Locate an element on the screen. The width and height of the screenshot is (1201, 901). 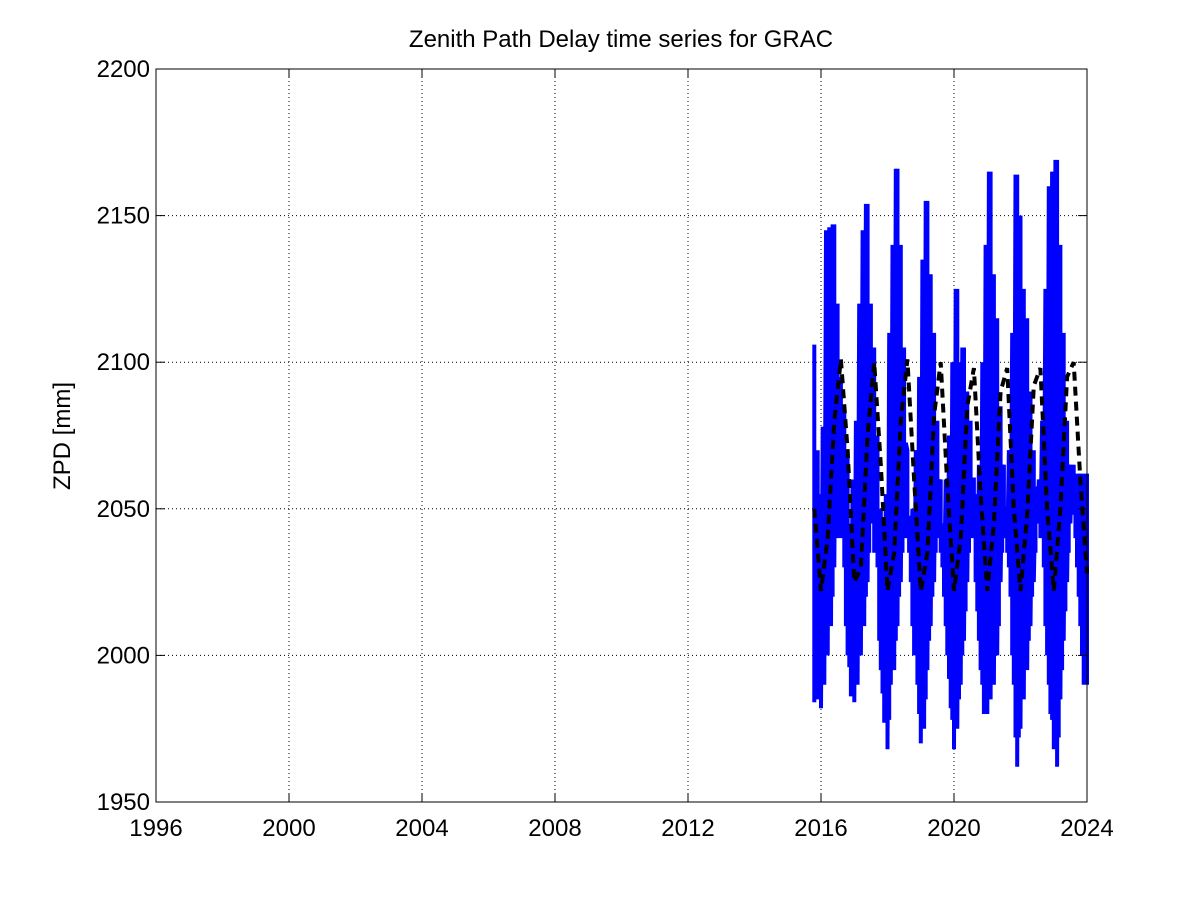
x-tick-label: 2008 is located at coordinates (554, 828).